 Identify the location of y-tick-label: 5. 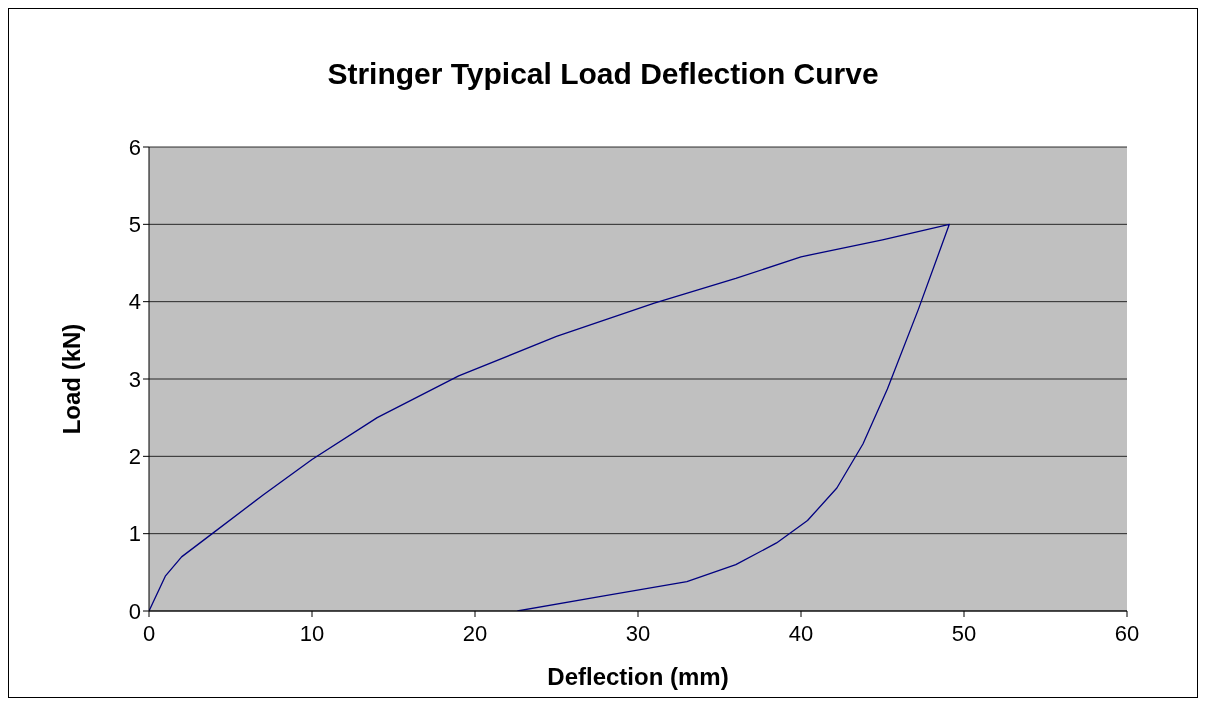
(134, 225).